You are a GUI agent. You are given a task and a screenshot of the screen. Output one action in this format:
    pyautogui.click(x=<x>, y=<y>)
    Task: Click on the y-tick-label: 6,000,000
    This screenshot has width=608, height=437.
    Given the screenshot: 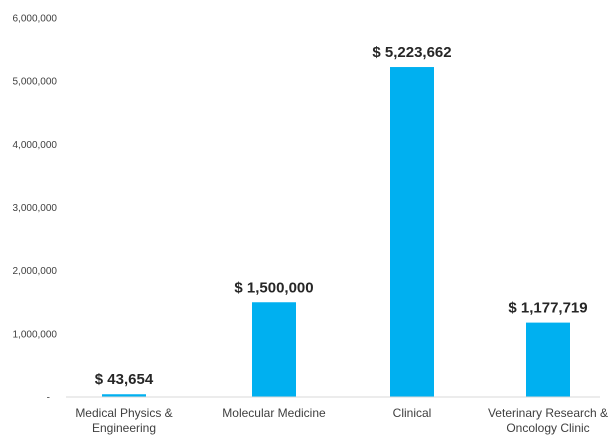 What is the action you would take?
    pyautogui.click(x=35, y=19)
    